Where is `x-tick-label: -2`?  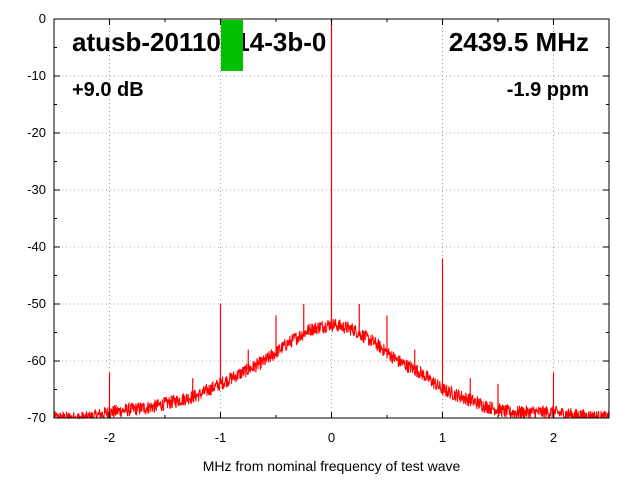 x-tick-label: -2 is located at coordinates (110, 437).